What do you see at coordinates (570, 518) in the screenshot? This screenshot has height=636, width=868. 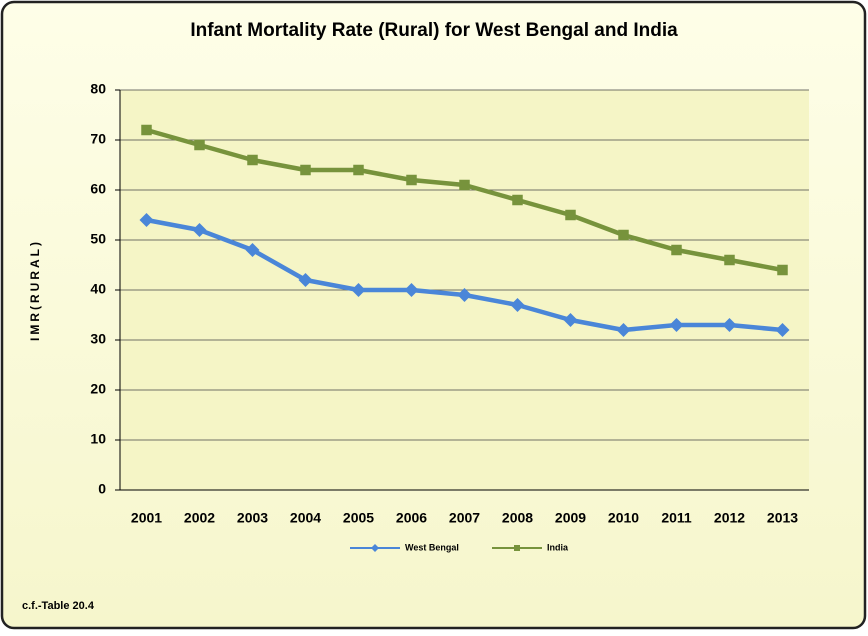 I see `x-tick-label: 2009` at bounding box center [570, 518].